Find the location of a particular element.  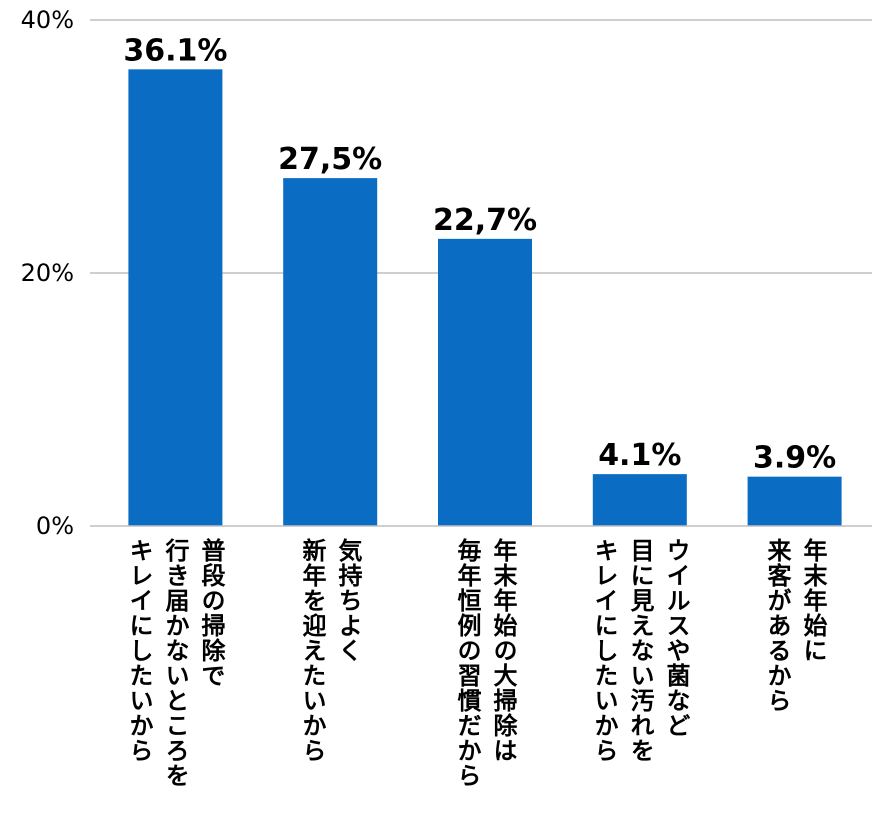

category-label-line: 年末年始の大掃除は is located at coordinates (503, 663).